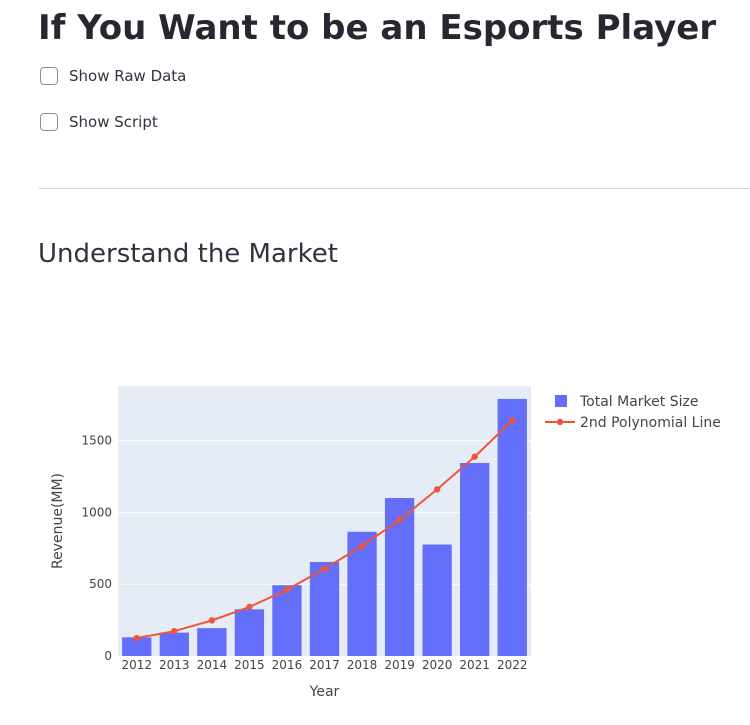 This screenshot has width=750, height=725. What do you see at coordinates (560, 422) in the screenshot?
I see `legend-swatch-marker` at bounding box center [560, 422].